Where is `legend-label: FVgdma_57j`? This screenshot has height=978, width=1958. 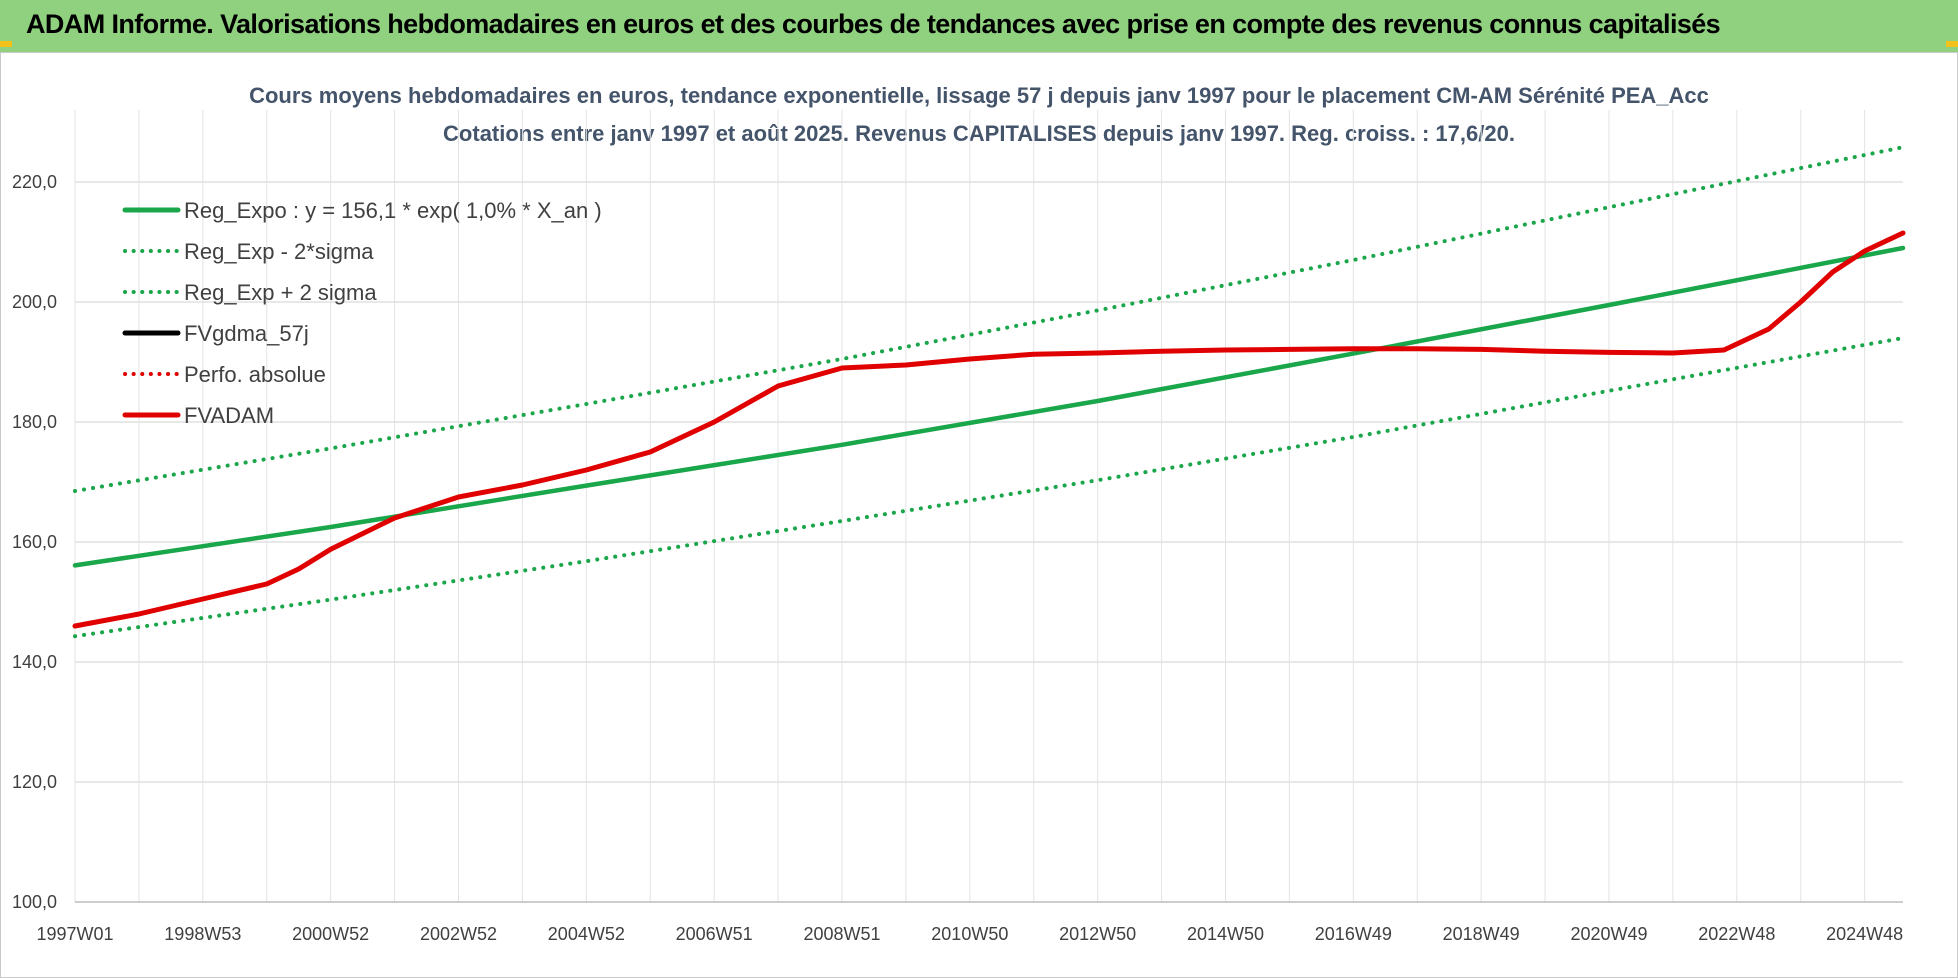 legend-label: FVgdma_57j is located at coordinates (246, 333).